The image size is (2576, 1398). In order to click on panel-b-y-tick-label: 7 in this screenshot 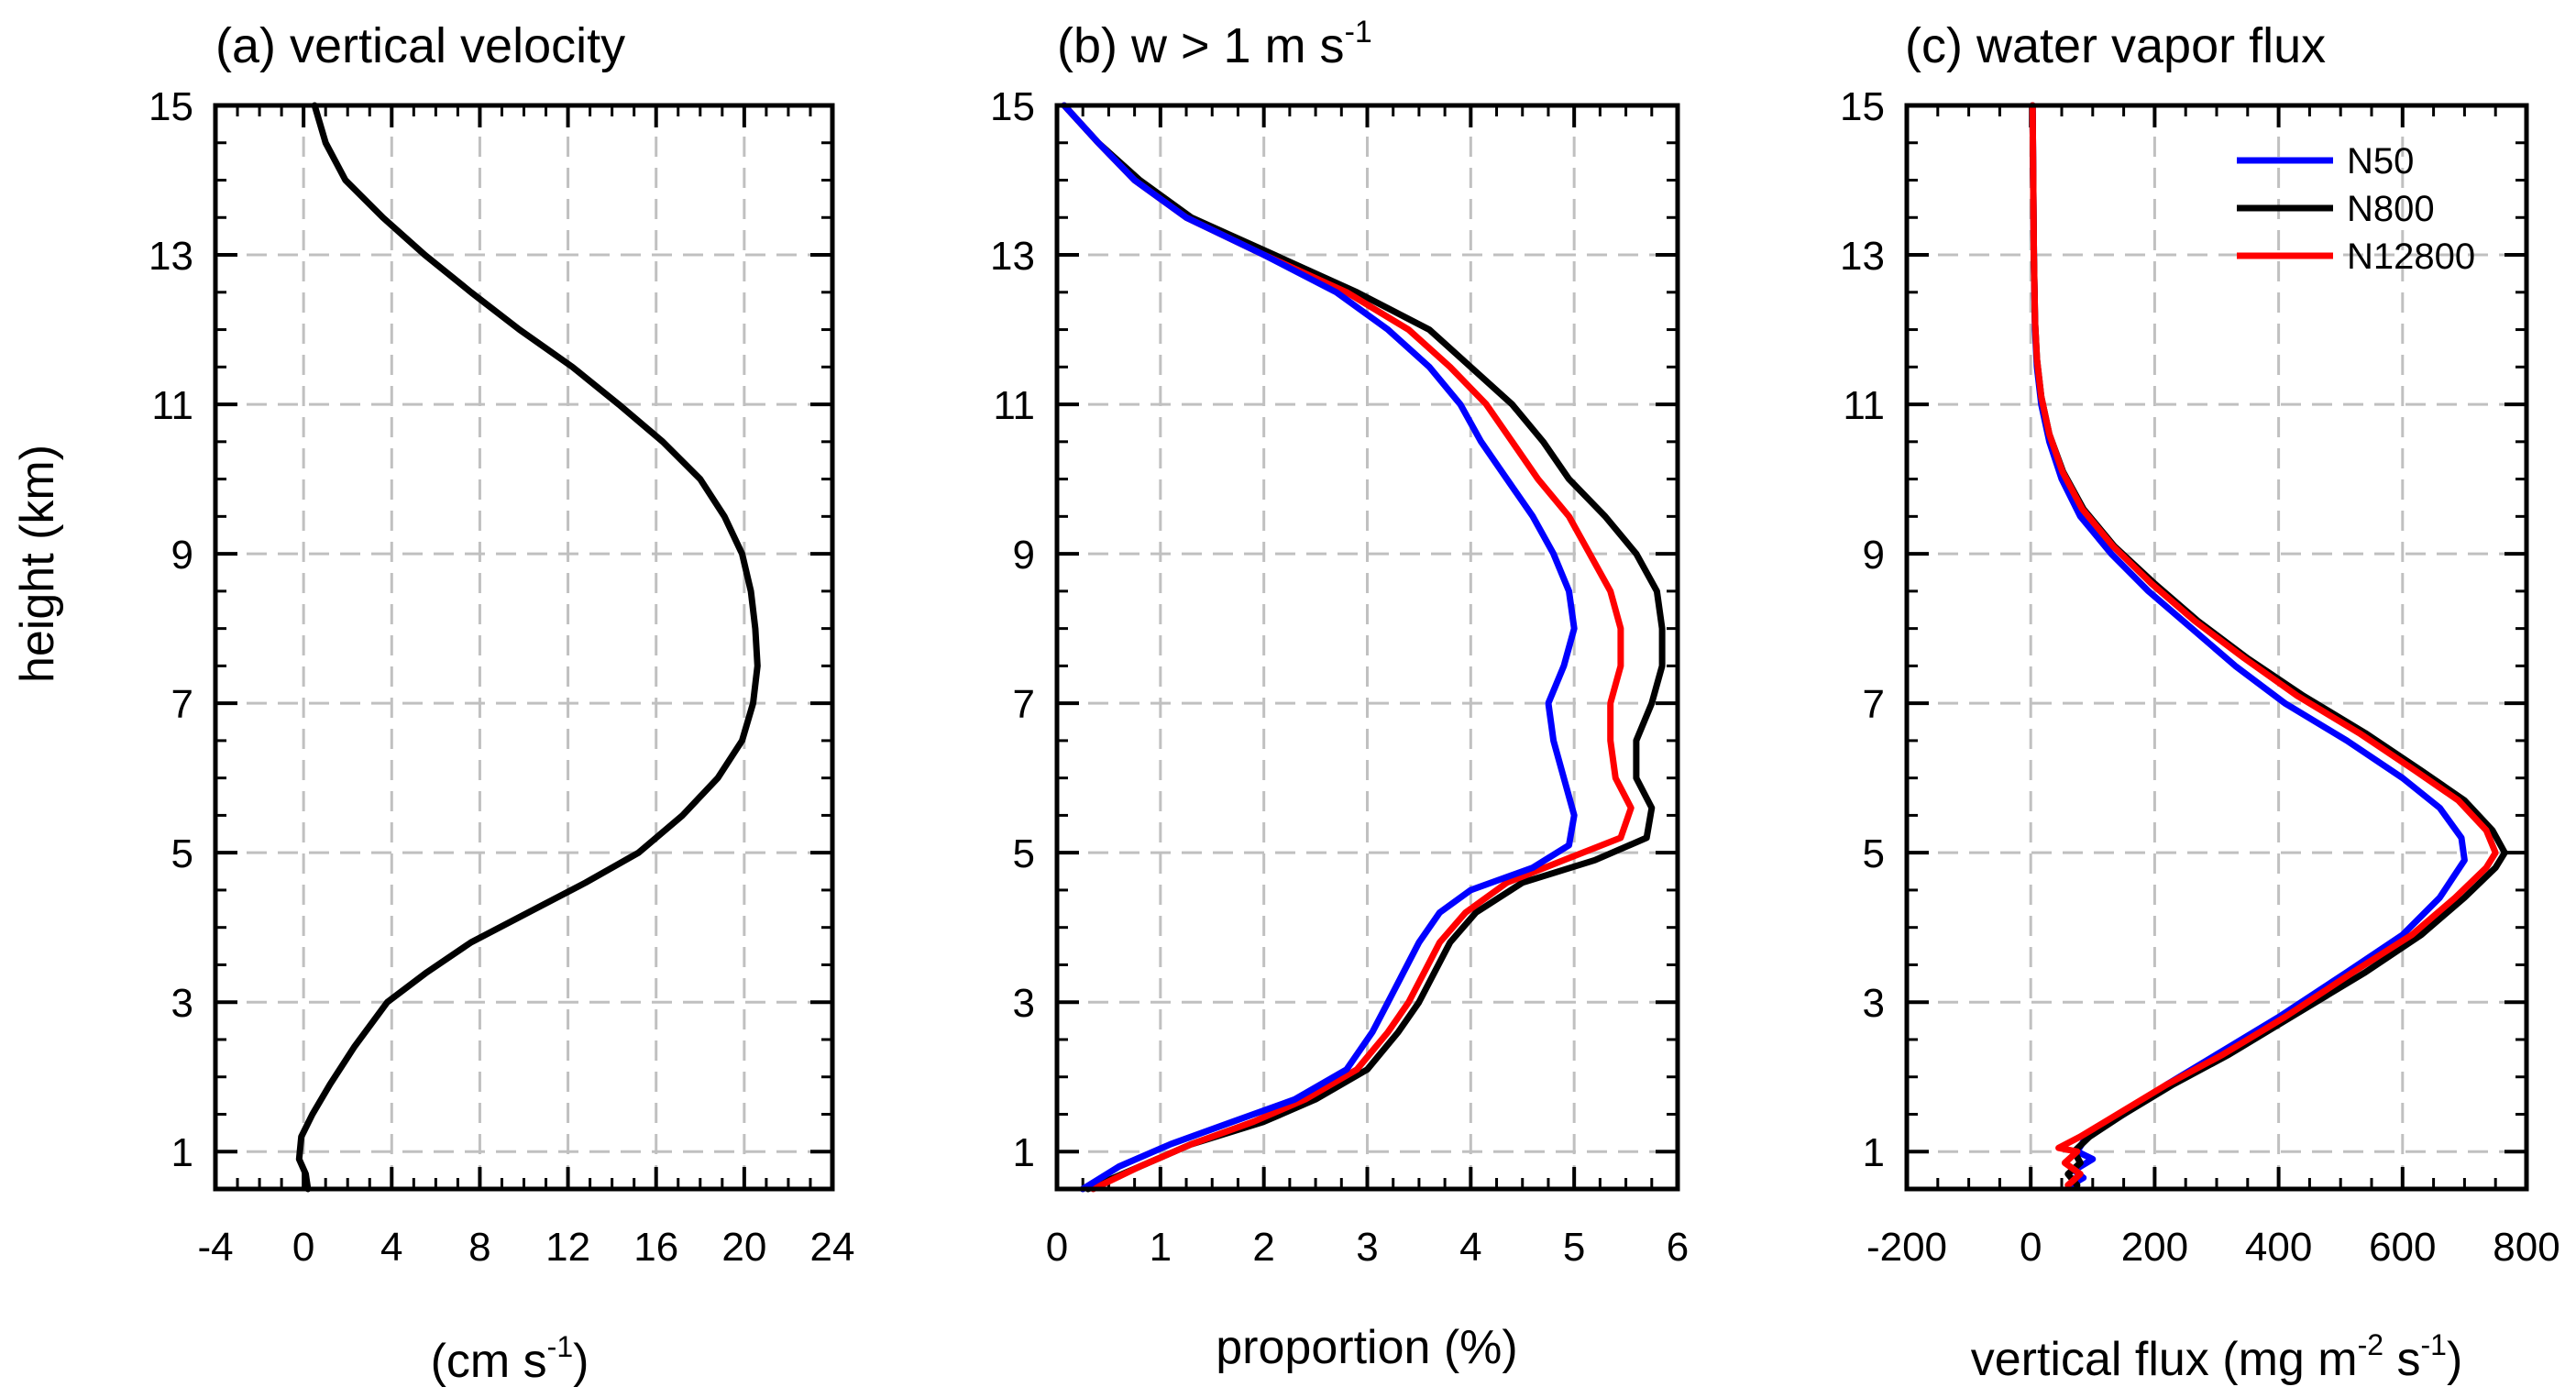, I will do `click(1024, 704)`.